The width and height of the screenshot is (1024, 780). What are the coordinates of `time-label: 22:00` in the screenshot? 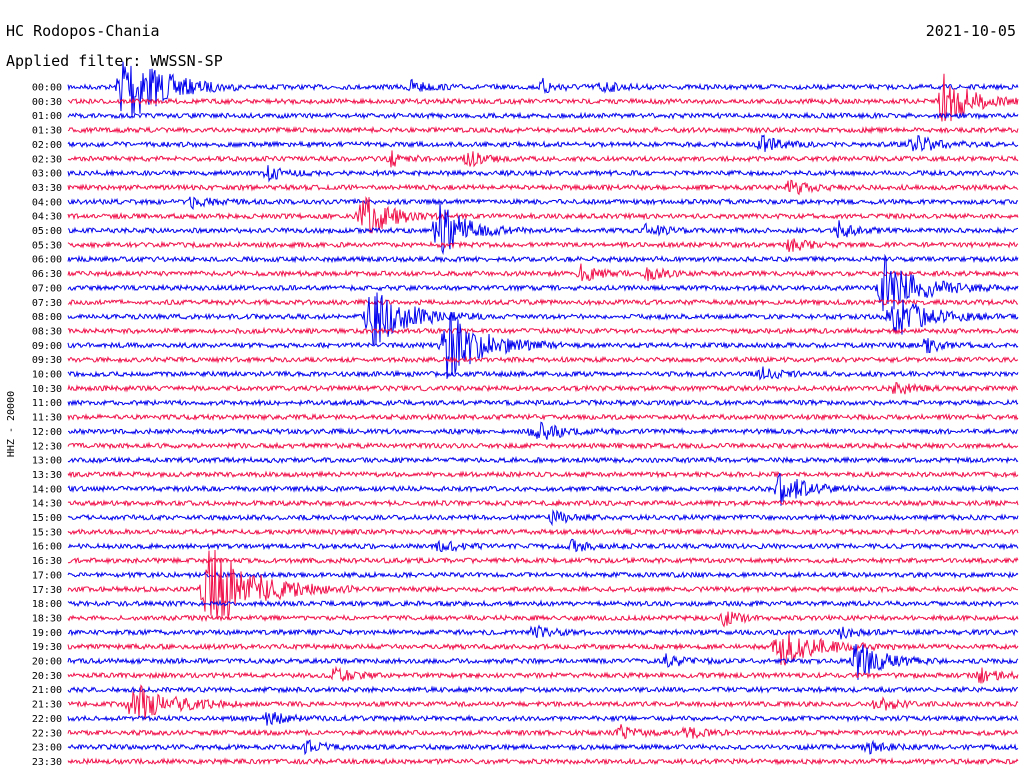 It's located at (47, 719).